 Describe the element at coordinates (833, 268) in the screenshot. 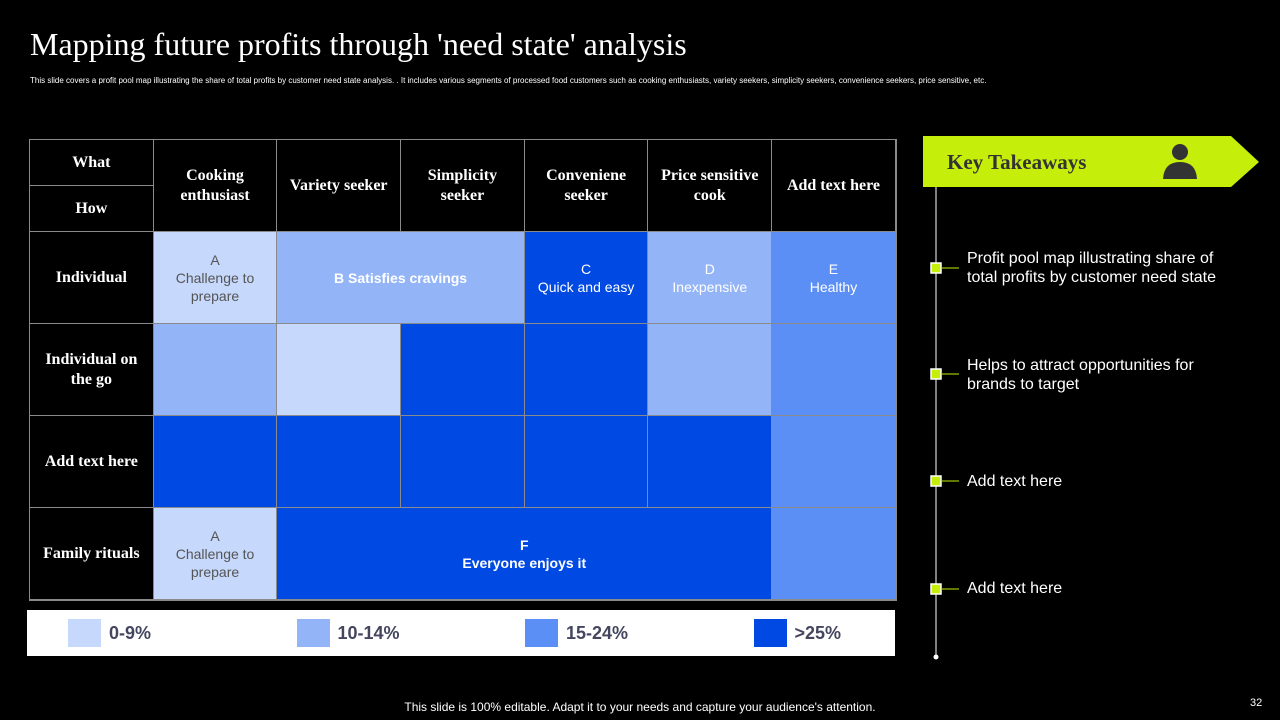

I see `cell-letter: E` at that location.